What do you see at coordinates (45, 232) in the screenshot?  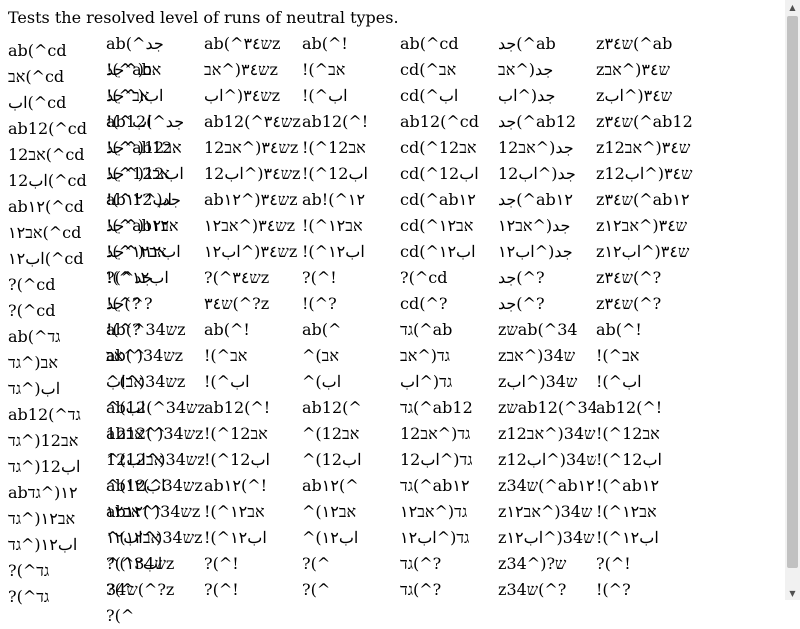 I see `left-column-item: אב١٢(^cd` at bounding box center [45, 232].